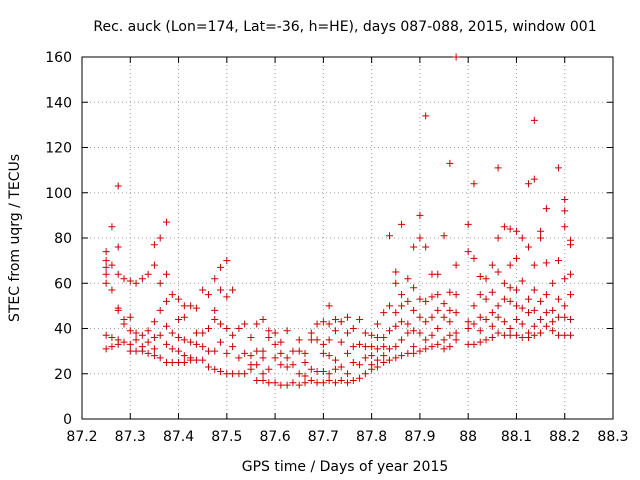  I want to click on x-tick-label: 88.1, so click(516, 437).